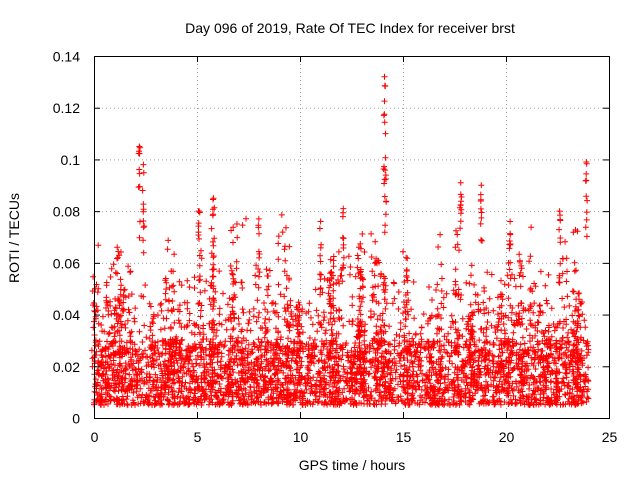  I want to click on x-tick-label: 15, so click(404, 437).